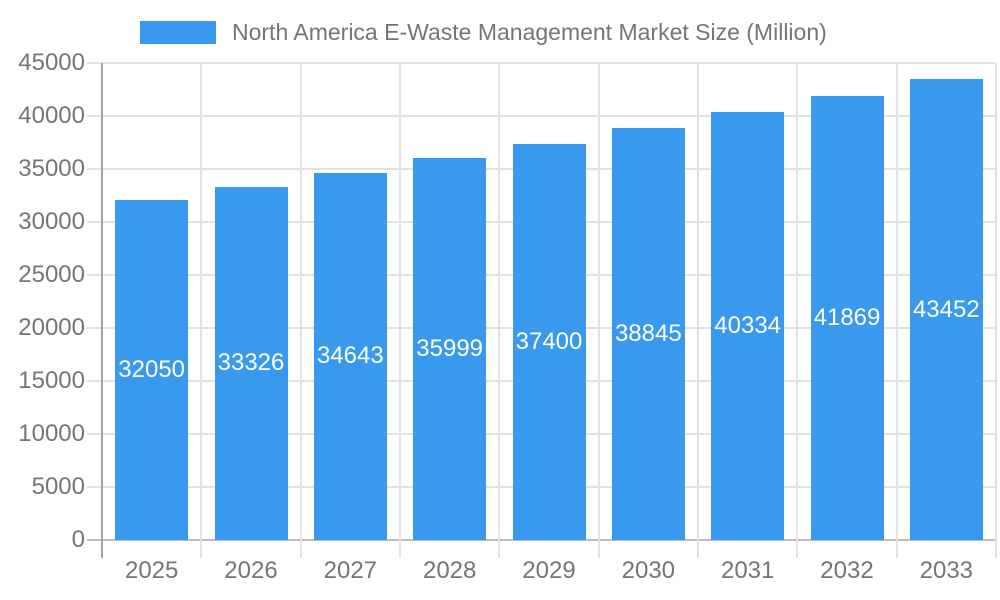 The width and height of the screenshot is (1000, 600). What do you see at coordinates (51, 115) in the screenshot?
I see `y-tick-label-40000: 40000` at bounding box center [51, 115].